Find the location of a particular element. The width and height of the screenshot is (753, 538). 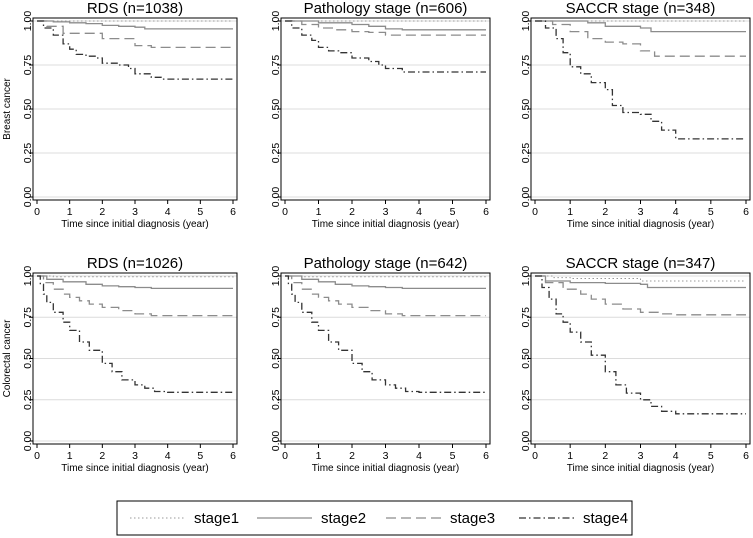

legend-box is located at coordinates (374, 518).